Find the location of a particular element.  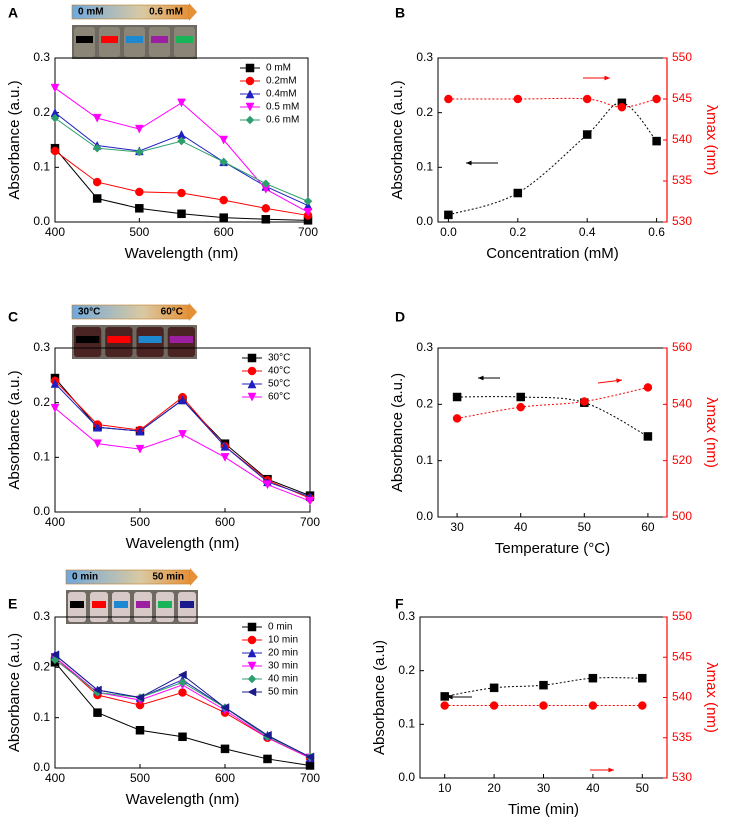

panel-label: D is located at coordinates (400, 317).